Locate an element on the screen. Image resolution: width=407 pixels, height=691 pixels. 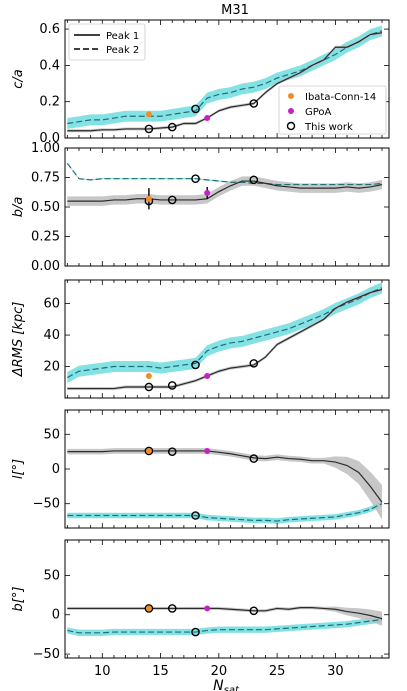
y-tick-label: 0 is located at coordinates (56, 615).